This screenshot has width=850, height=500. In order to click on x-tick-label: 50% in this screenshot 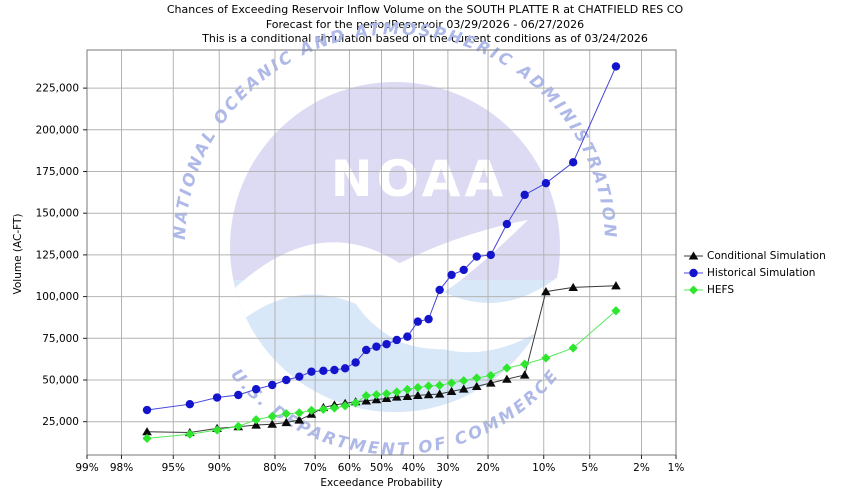, I will do `click(381, 468)`.